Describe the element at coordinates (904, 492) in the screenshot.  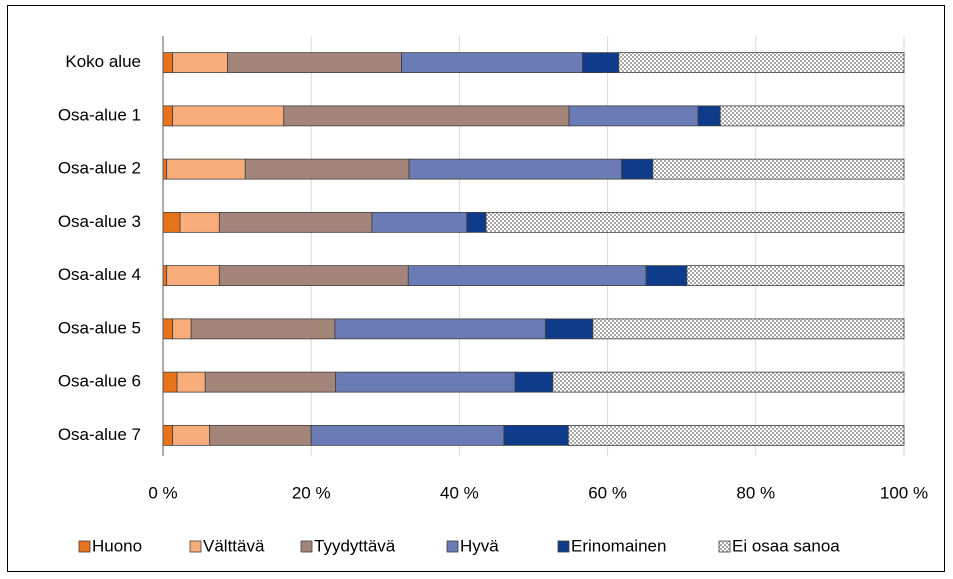
I see `x-tick-label: 100 %` at that location.